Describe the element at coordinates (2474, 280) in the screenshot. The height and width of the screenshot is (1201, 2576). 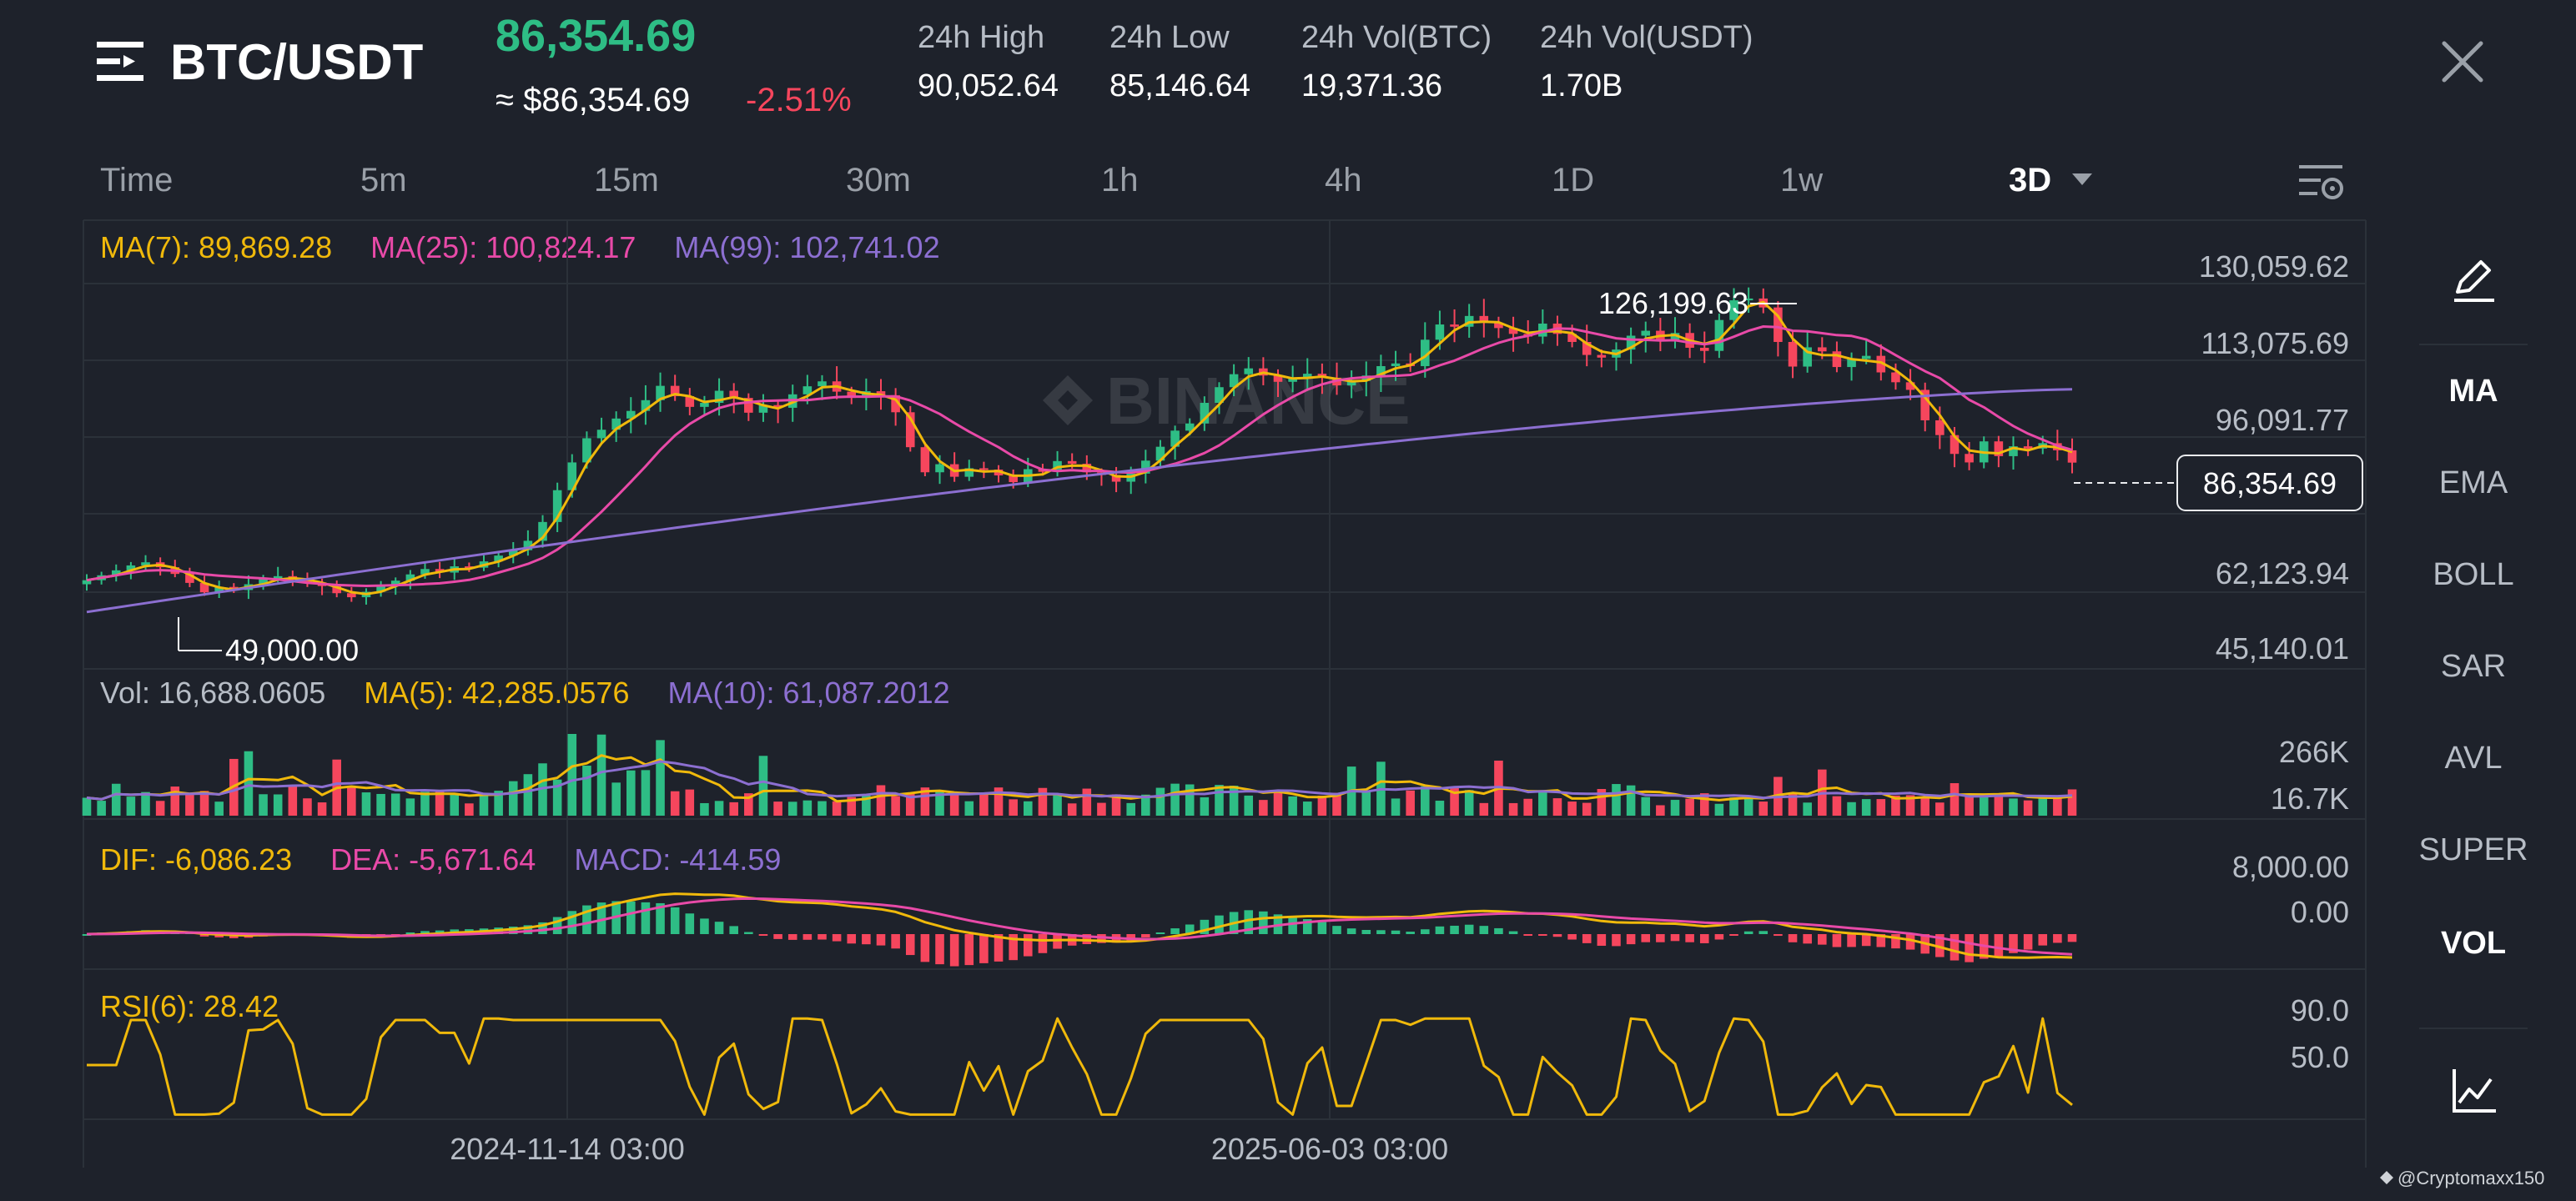
I see `pencil-icon` at that location.